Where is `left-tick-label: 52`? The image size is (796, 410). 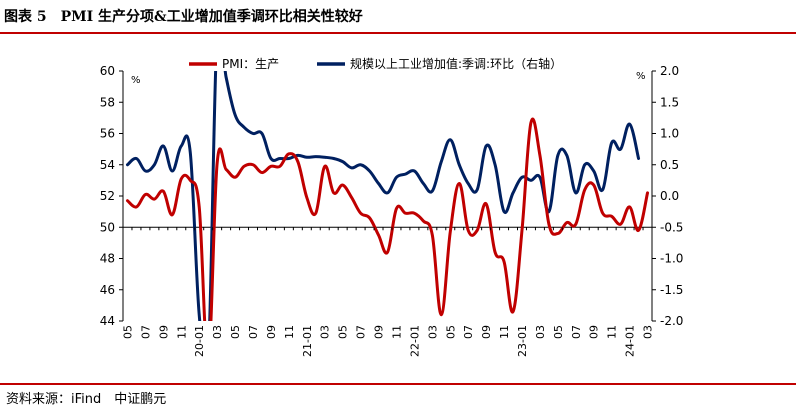
left-tick-label: 52 is located at coordinates (107, 196).